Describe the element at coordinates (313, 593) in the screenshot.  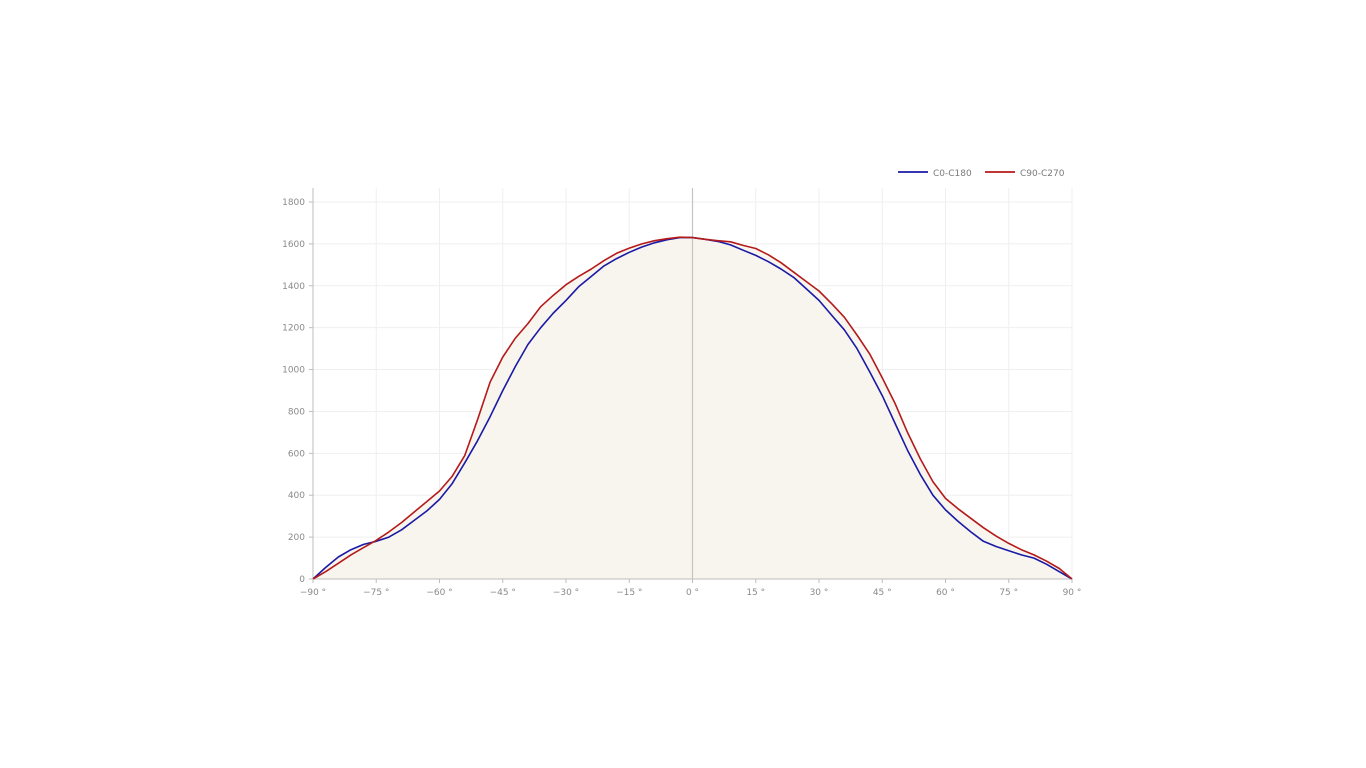
I see `x-tick-label: −90 °` at that location.